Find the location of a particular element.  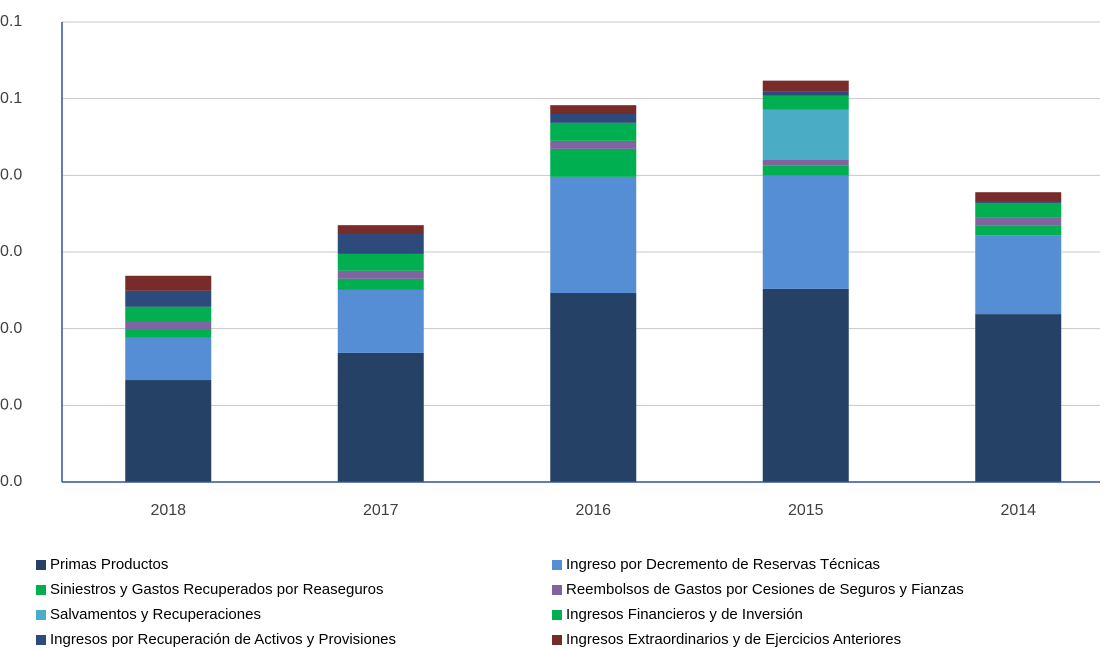

legend-label: Ingresos Financieros y de Inversión is located at coordinates (684, 614).